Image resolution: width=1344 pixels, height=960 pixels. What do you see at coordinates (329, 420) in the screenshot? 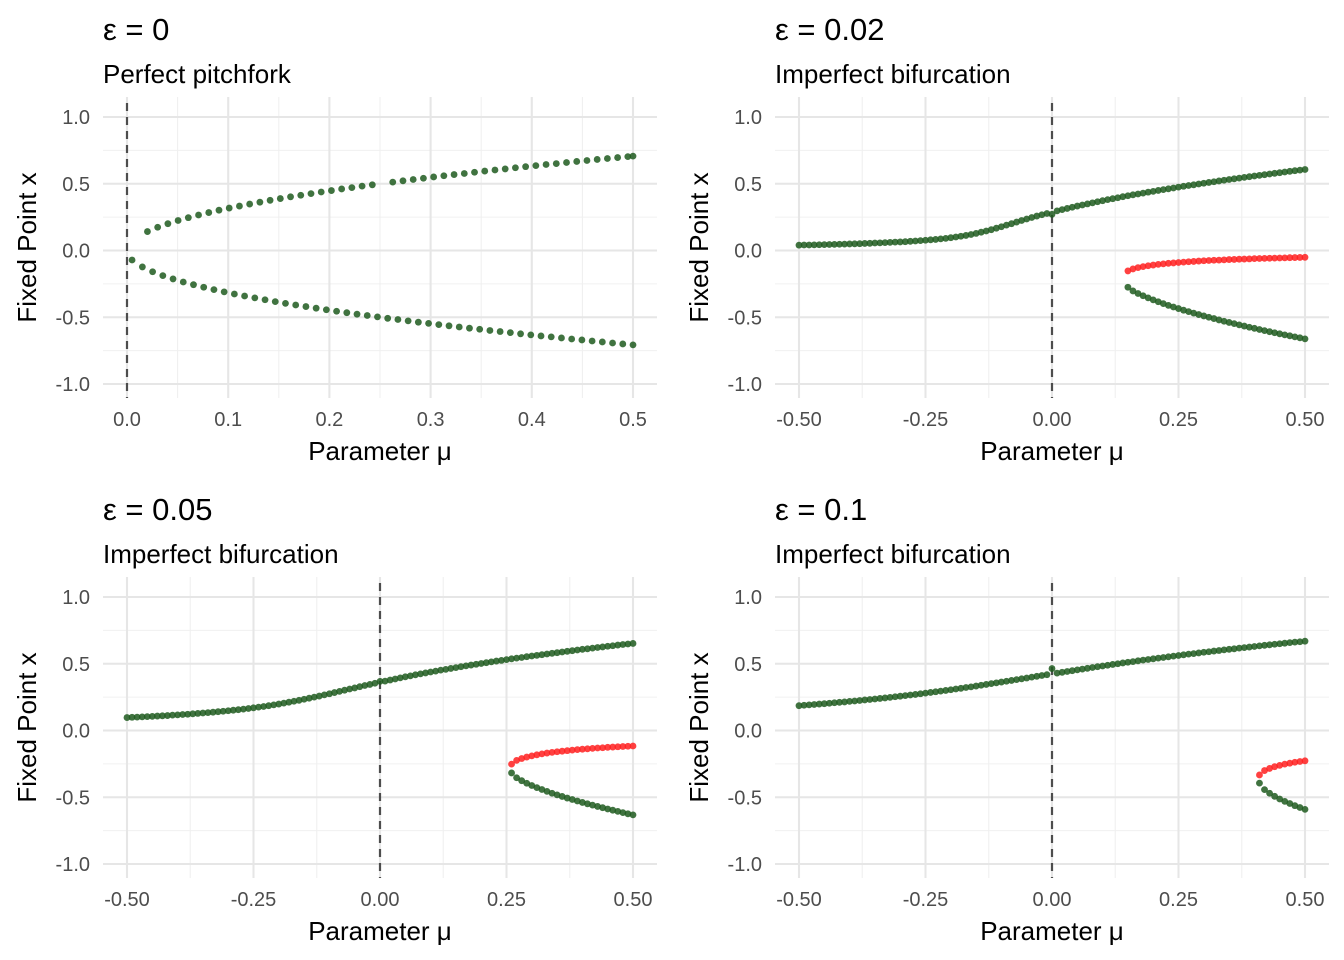
I see `x-tick-label: 0.2` at bounding box center [329, 420].